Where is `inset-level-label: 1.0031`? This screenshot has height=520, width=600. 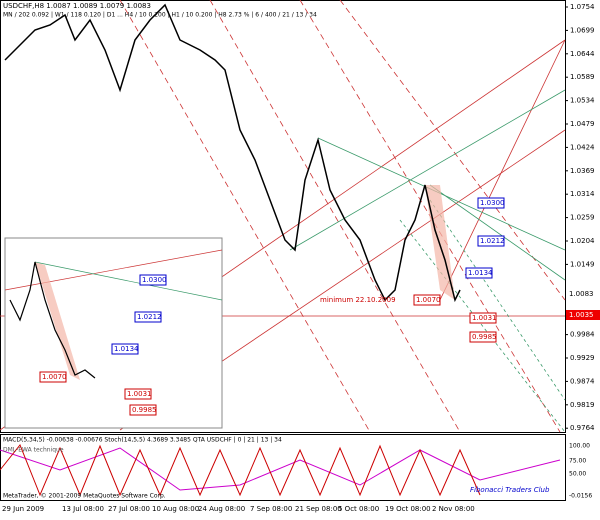 inset-level-label: 1.0031 is located at coordinates (139, 394).